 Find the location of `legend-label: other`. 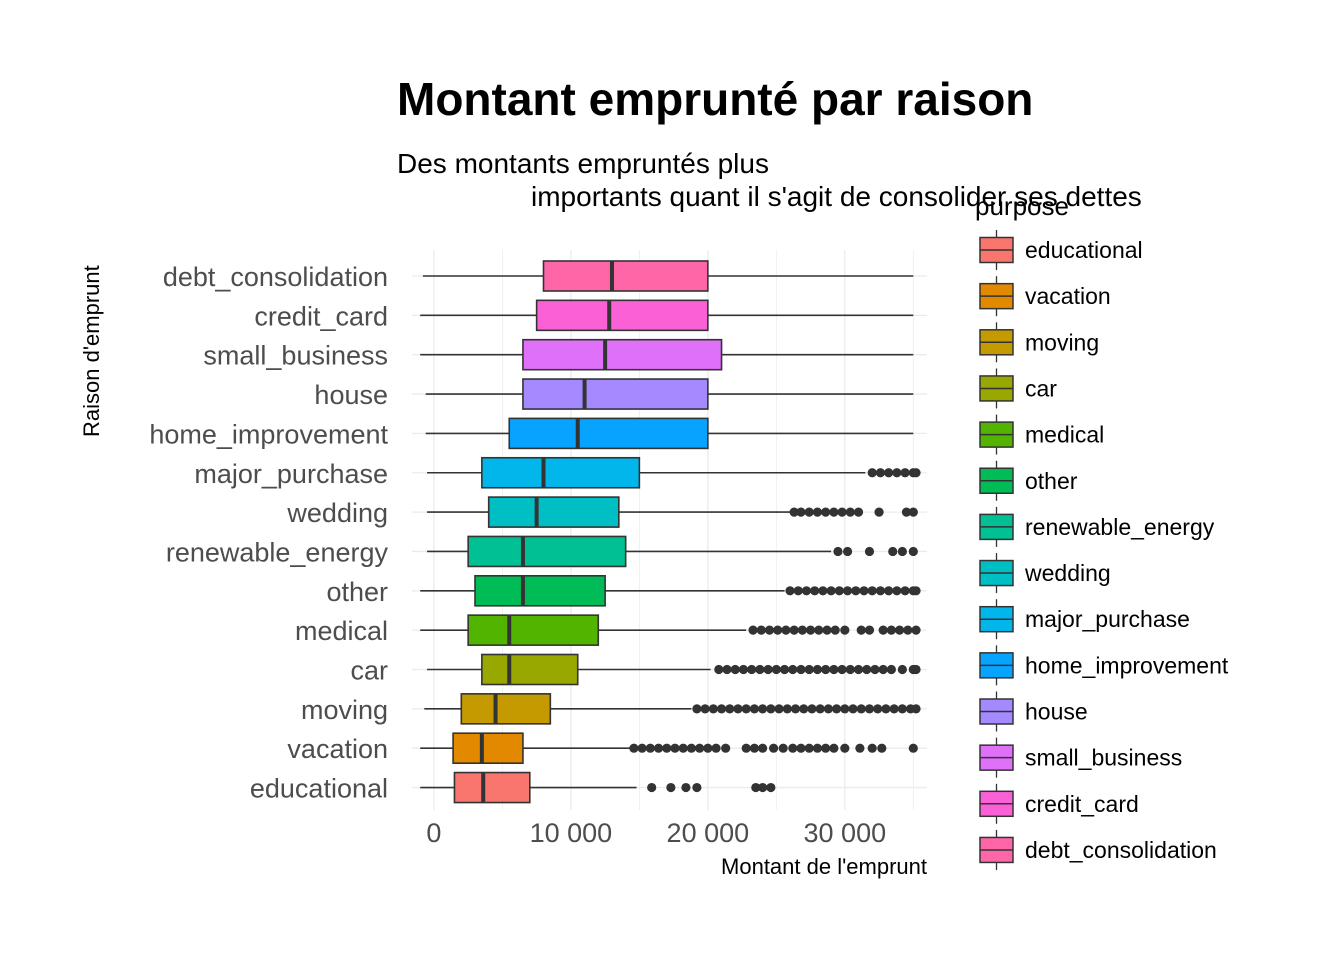

legend-label: other is located at coordinates (1051, 481).